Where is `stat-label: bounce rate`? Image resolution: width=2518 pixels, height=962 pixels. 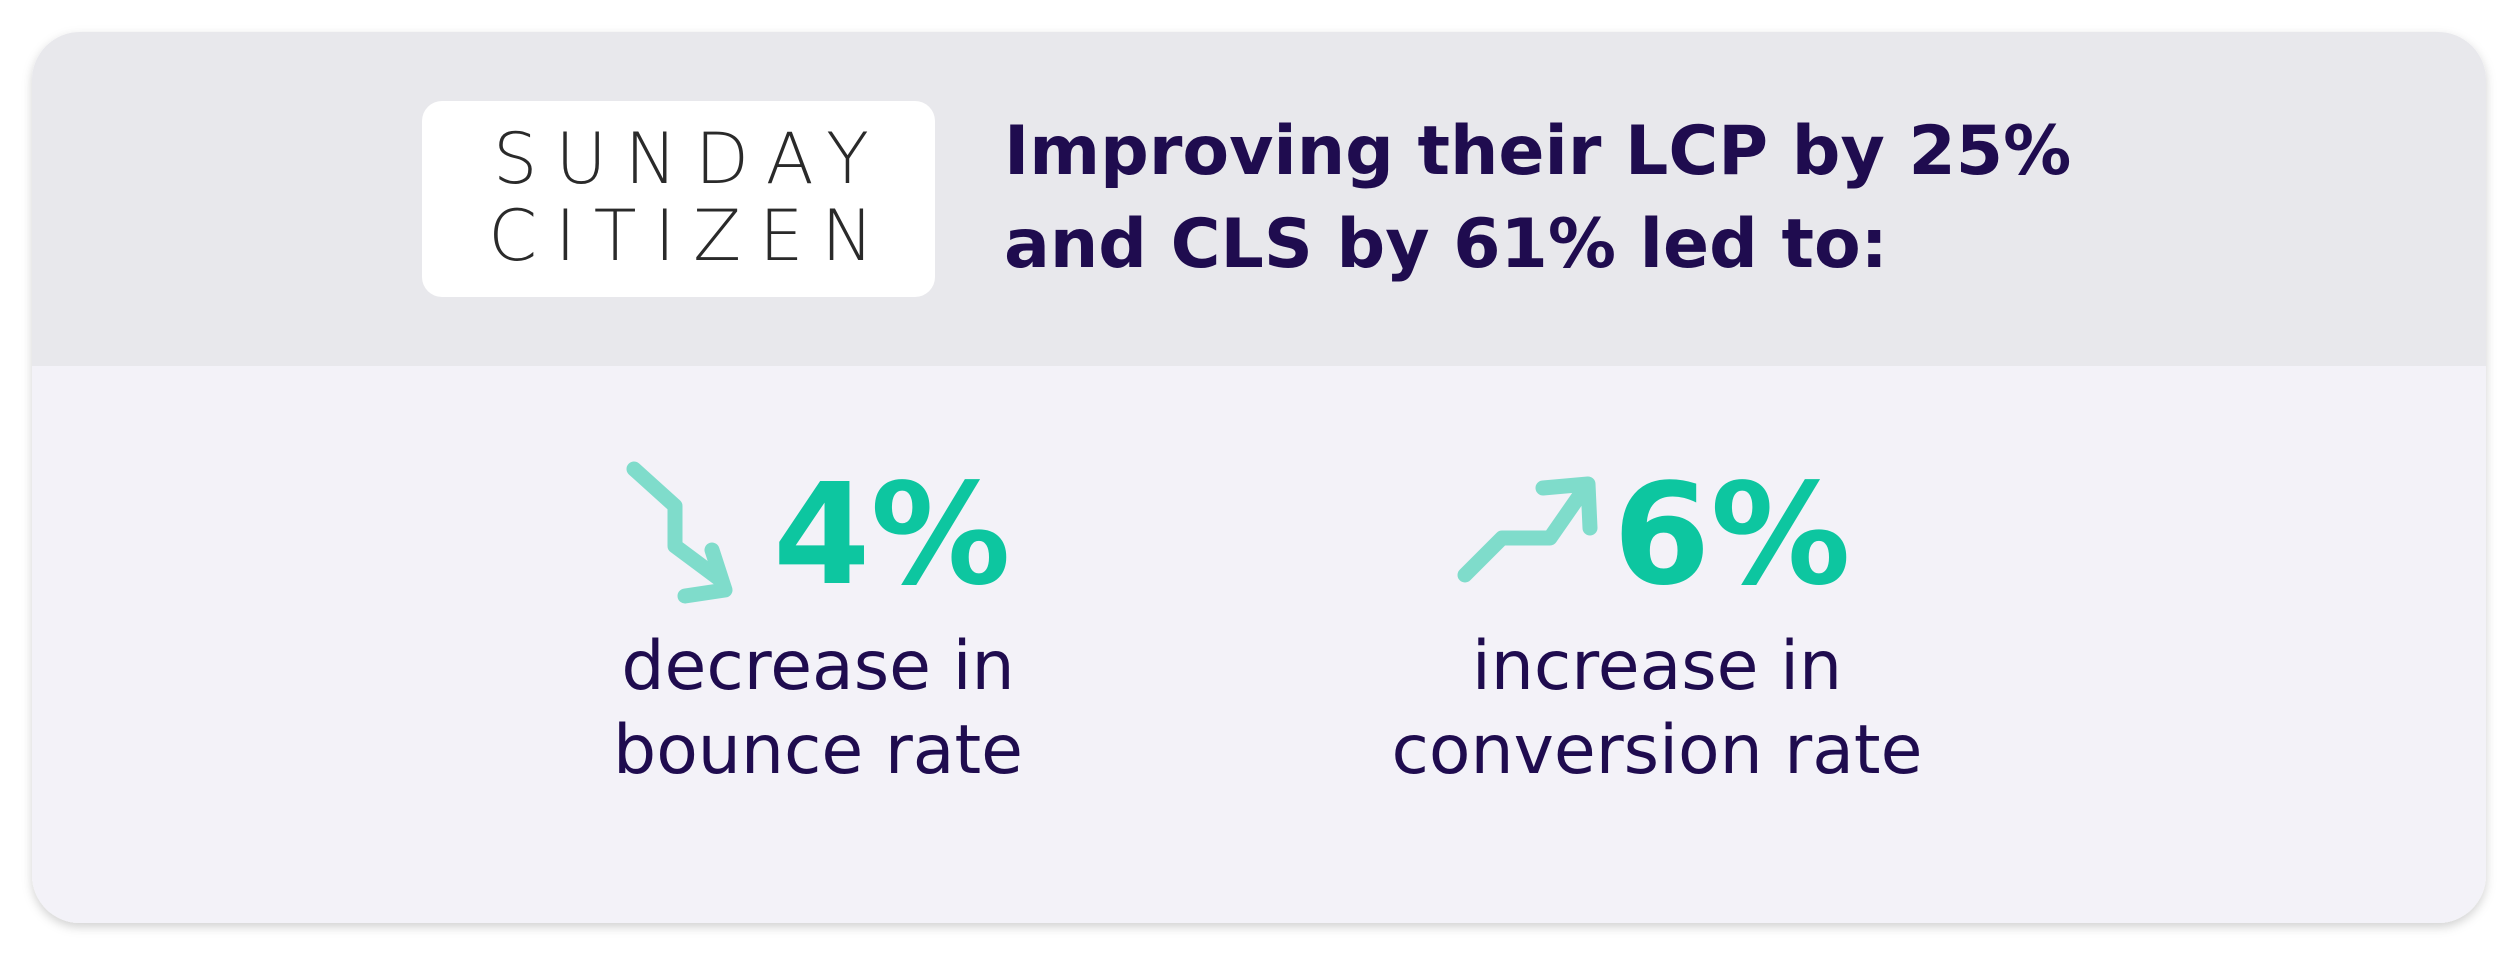 stat-label: bounce rate is located at coordinates (818, 750).